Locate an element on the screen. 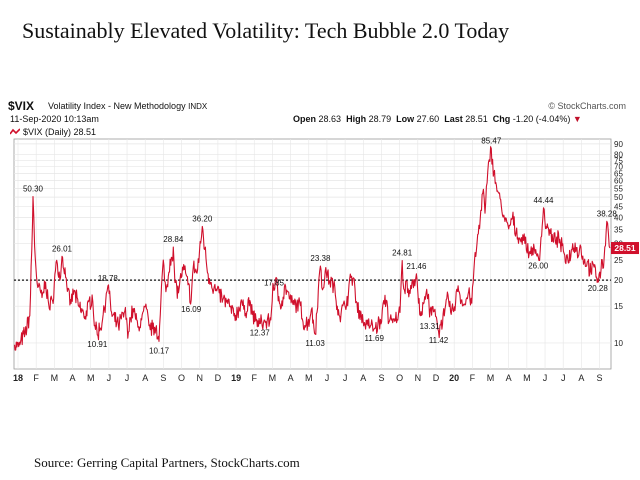  ticker-symbol: $VIX is located at coordinates (21, 106).